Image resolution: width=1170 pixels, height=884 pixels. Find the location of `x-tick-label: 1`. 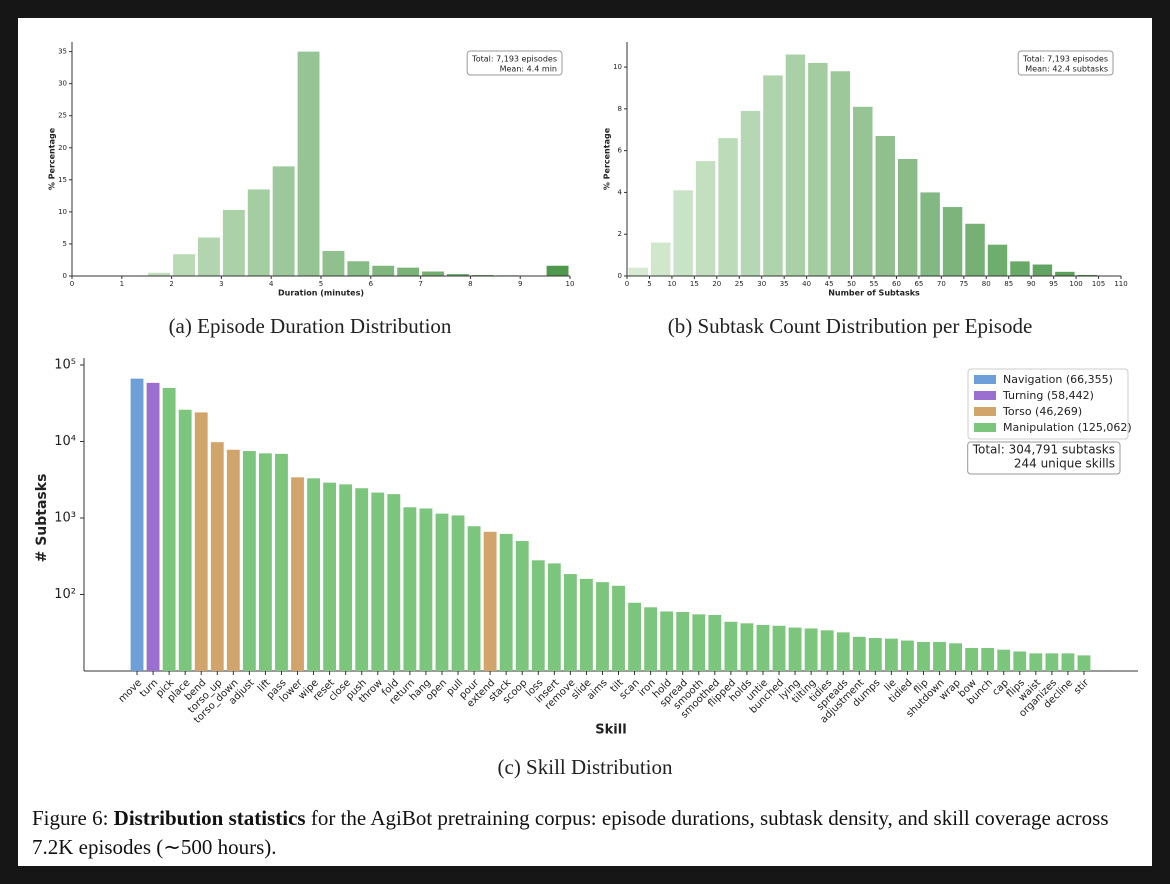

x-tick-label: 1 is located at coordinates (122, 284).